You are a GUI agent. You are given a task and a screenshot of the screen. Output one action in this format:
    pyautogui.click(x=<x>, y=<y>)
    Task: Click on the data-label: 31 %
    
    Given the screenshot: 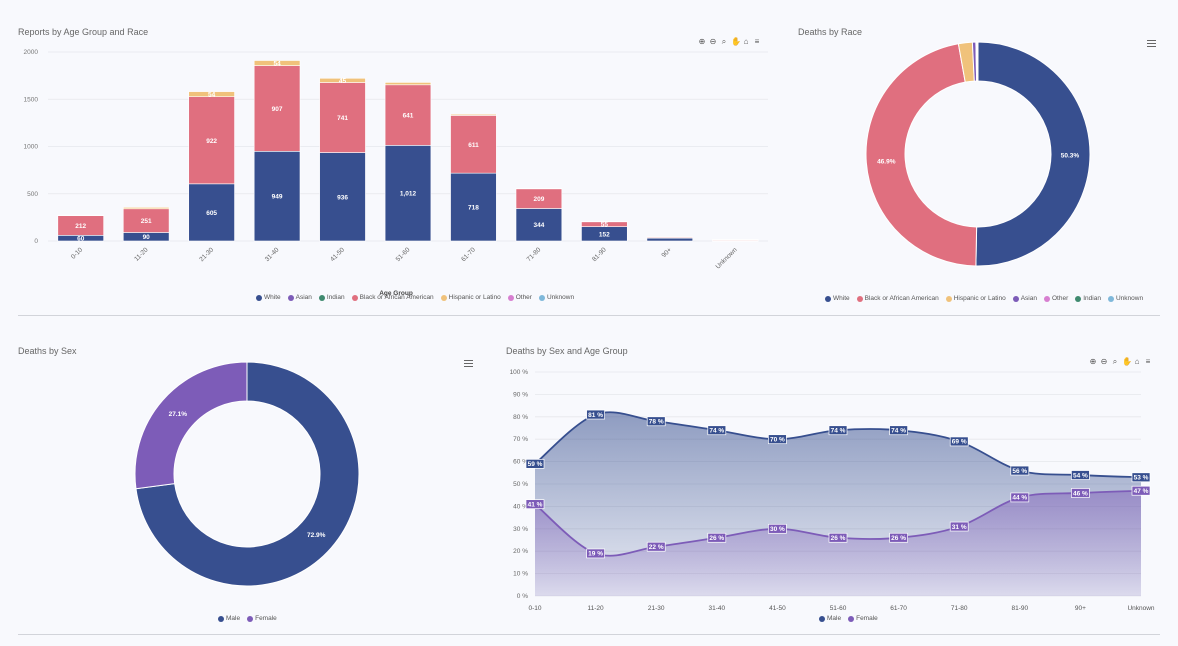 What is the action you would take?
    pyautogui.click(x=959, y=527)
    